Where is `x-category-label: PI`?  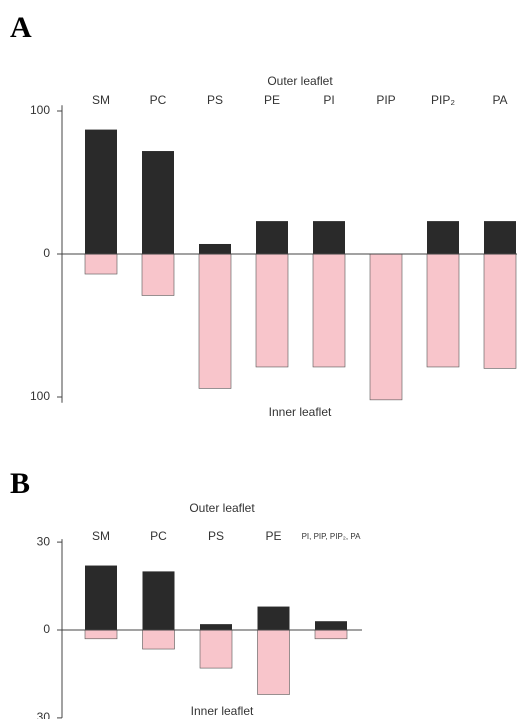 x-category-label: PI is located at coordinates (328, 100).